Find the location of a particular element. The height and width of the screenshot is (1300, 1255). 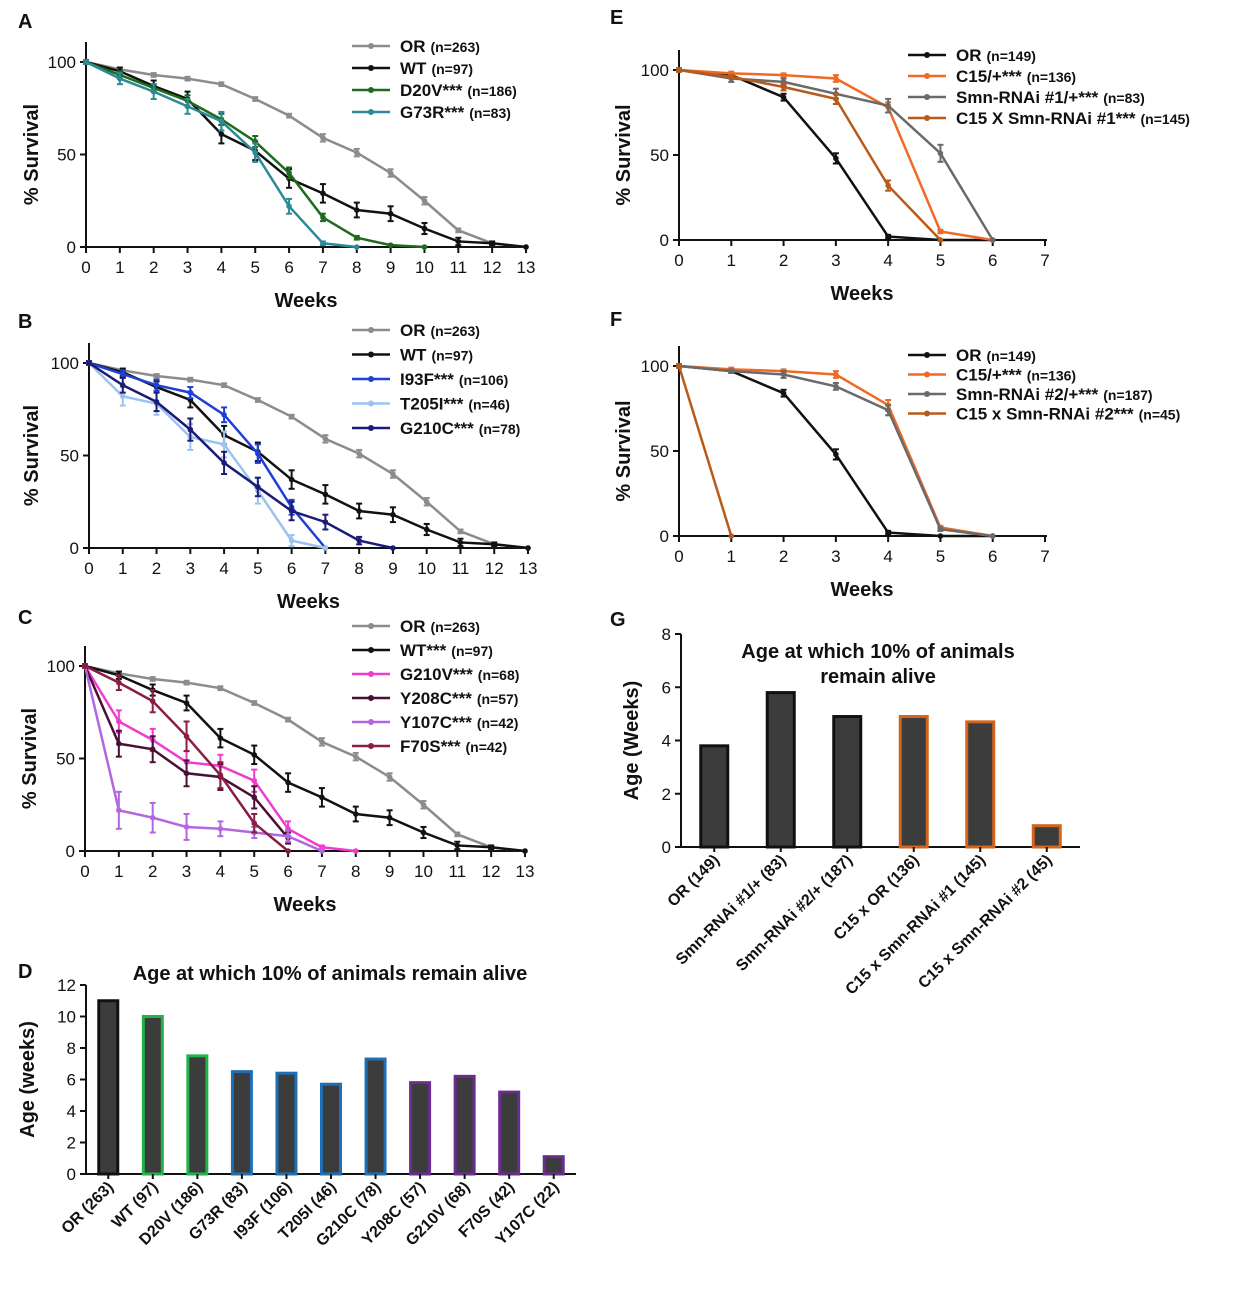

panel-c-series-f70s-legend-label: F70S*** (n=42) is located at coordinates (453, 746).